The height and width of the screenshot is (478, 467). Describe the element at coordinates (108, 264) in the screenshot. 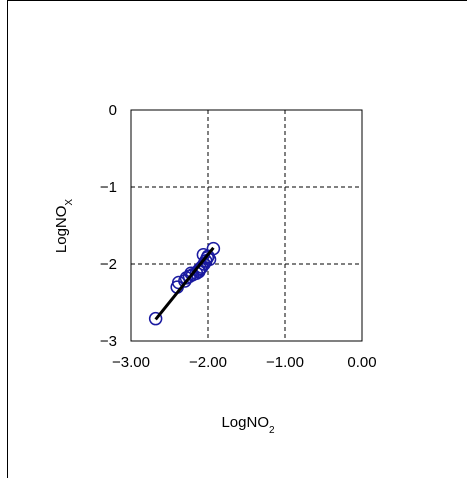

I see `y-tick-label: −2` at that location.